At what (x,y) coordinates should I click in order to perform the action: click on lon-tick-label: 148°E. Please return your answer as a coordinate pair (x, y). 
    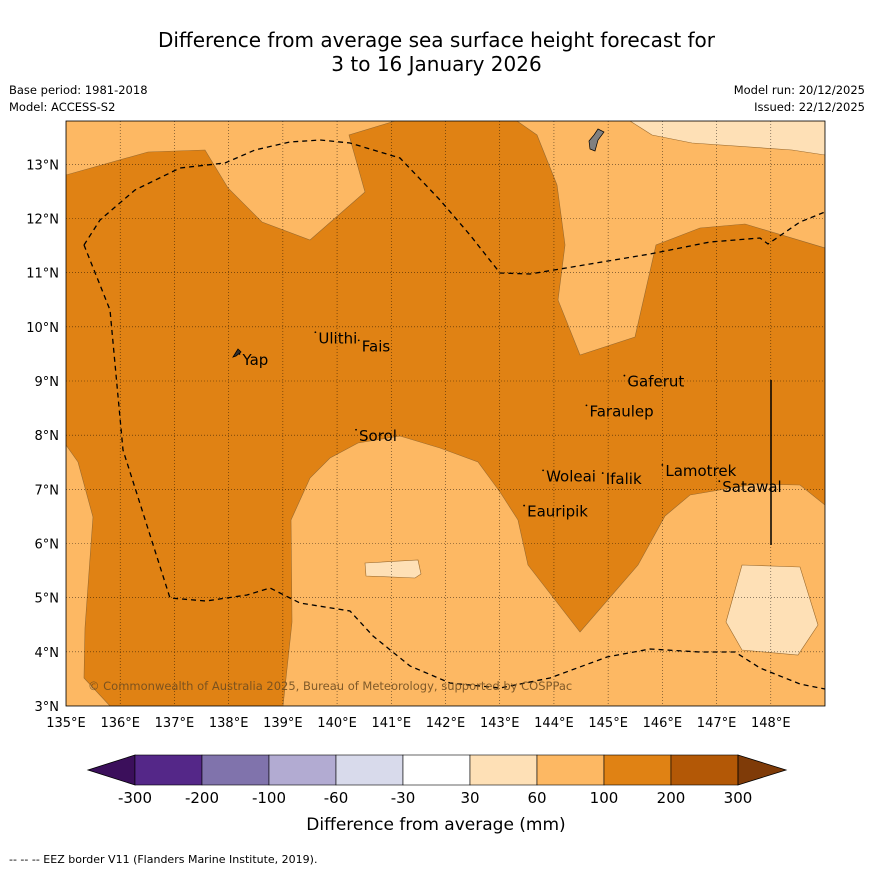
    Looking at the image, I should click on (771, 723).